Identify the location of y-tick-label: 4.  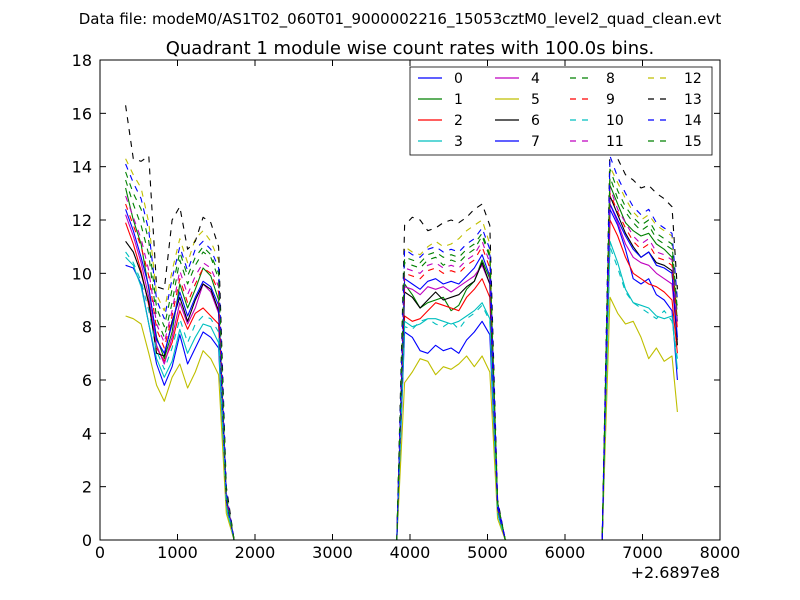
(87, 433).